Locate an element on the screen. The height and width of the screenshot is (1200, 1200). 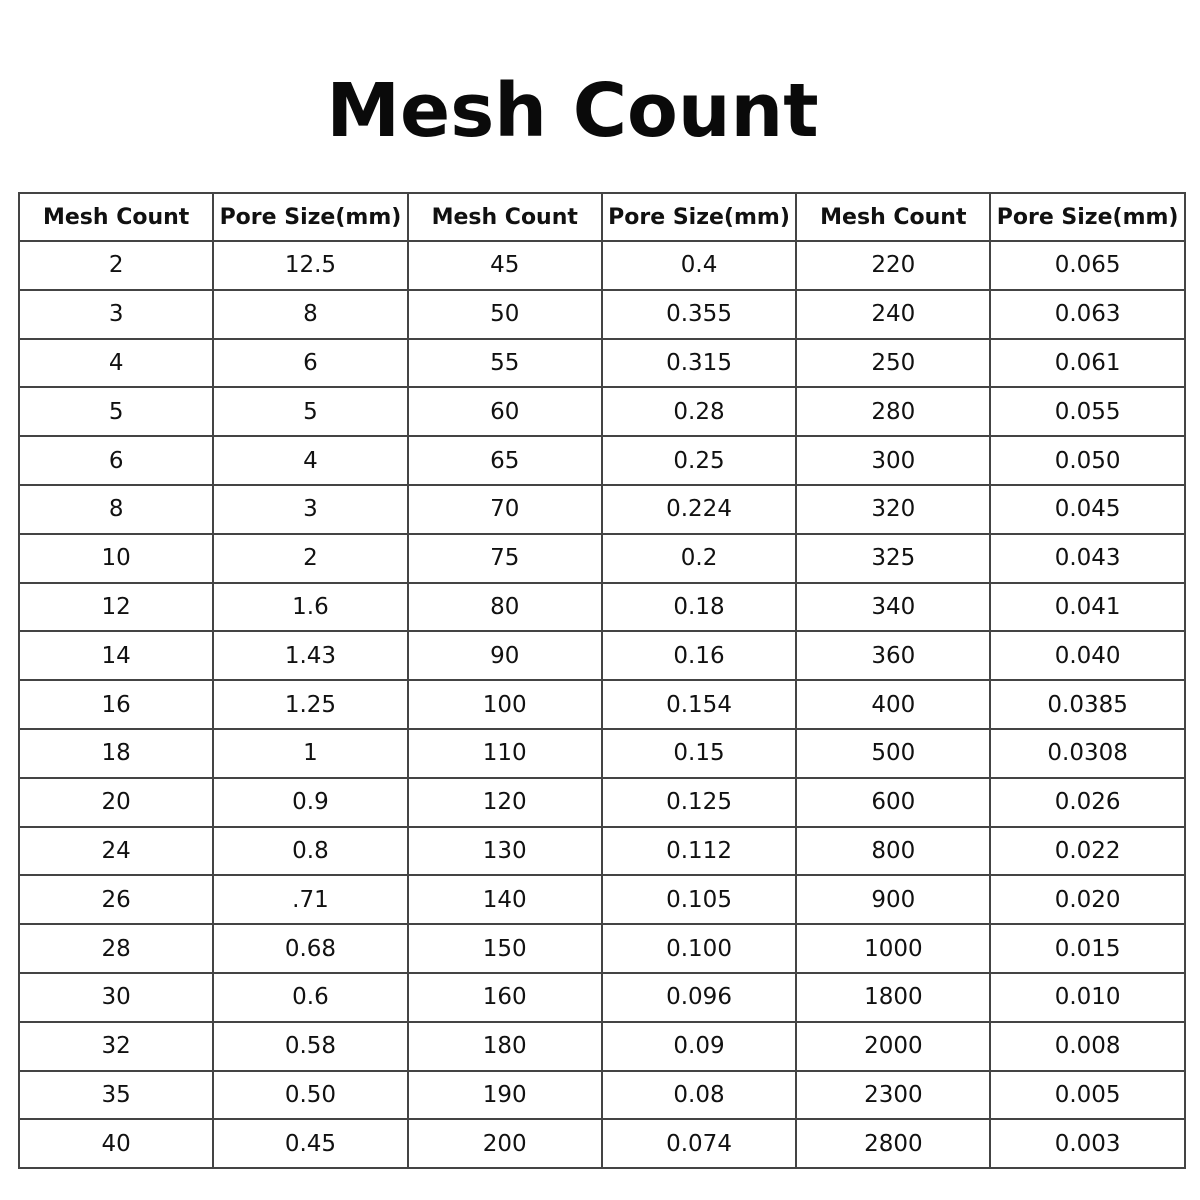
page-title: Mesh Count is located at coordinates (572, 111).